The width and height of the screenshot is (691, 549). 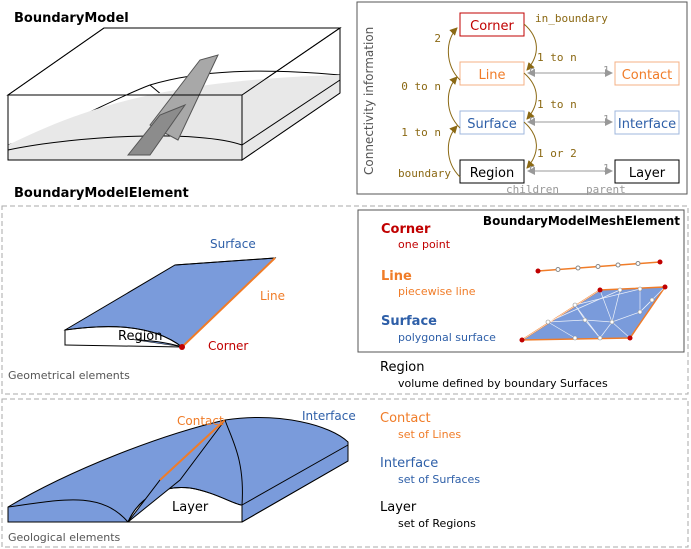 I want to click on legend-layer-title: Layer, so click(x=398, y=507).